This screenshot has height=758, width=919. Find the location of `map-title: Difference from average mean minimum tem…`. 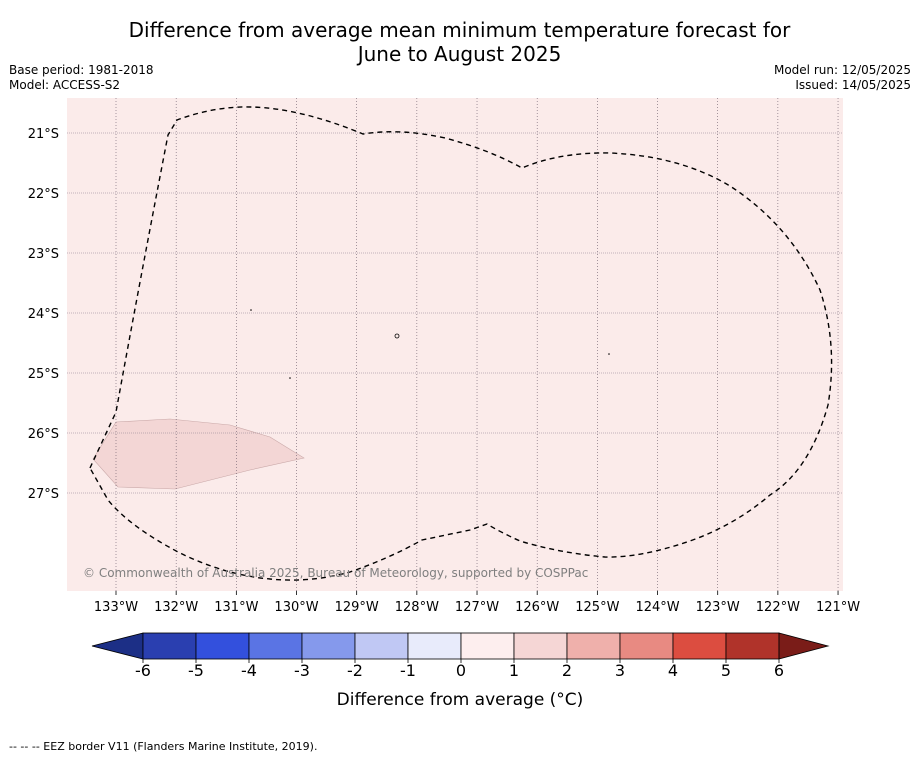

map-title: Difference from average mean minimum tem… is located at coordinates (459, 42).